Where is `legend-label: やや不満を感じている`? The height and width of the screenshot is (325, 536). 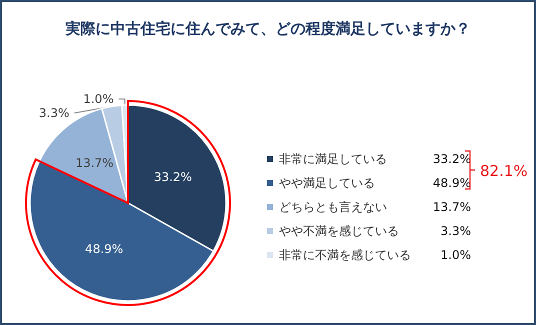 legend-label: やや不満を感じている is located at coordinates (339, 231).